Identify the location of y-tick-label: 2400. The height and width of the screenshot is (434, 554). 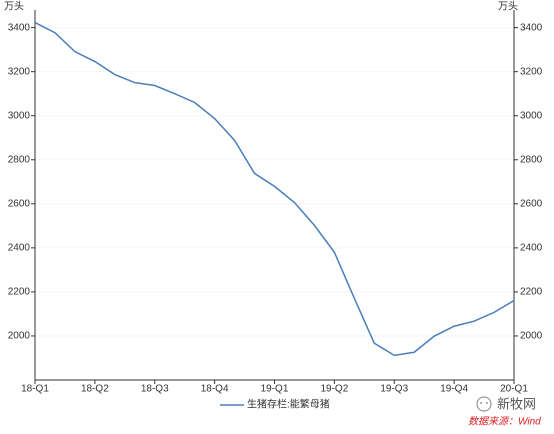
(19, 247).